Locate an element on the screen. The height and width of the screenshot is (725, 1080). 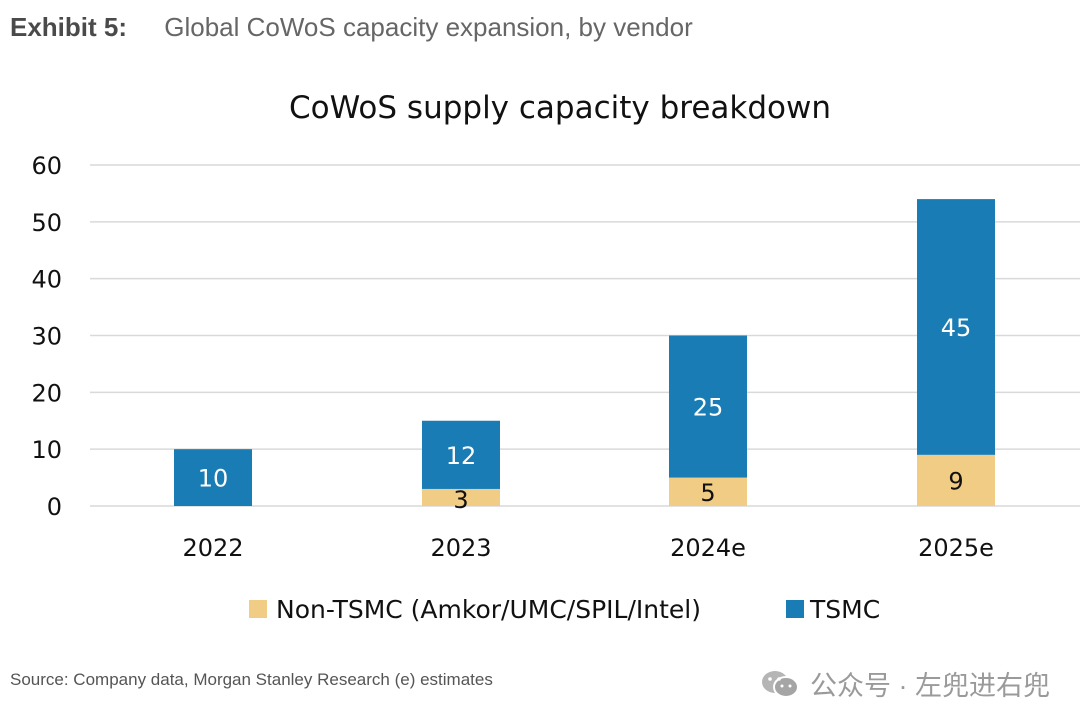
data-label: 5 is located at coordinates (707, 493).